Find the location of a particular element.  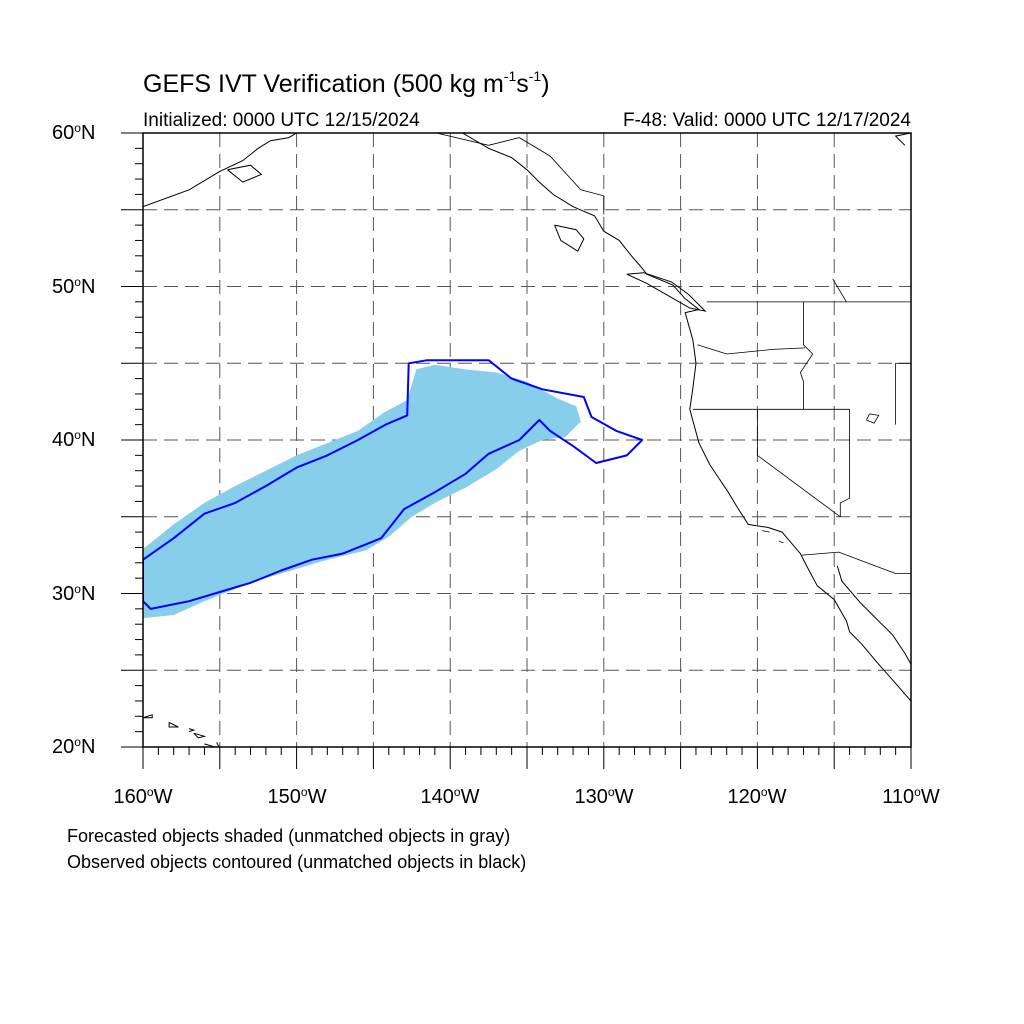

lat-label-50n: 50oN is located at coordinates (74, 286).